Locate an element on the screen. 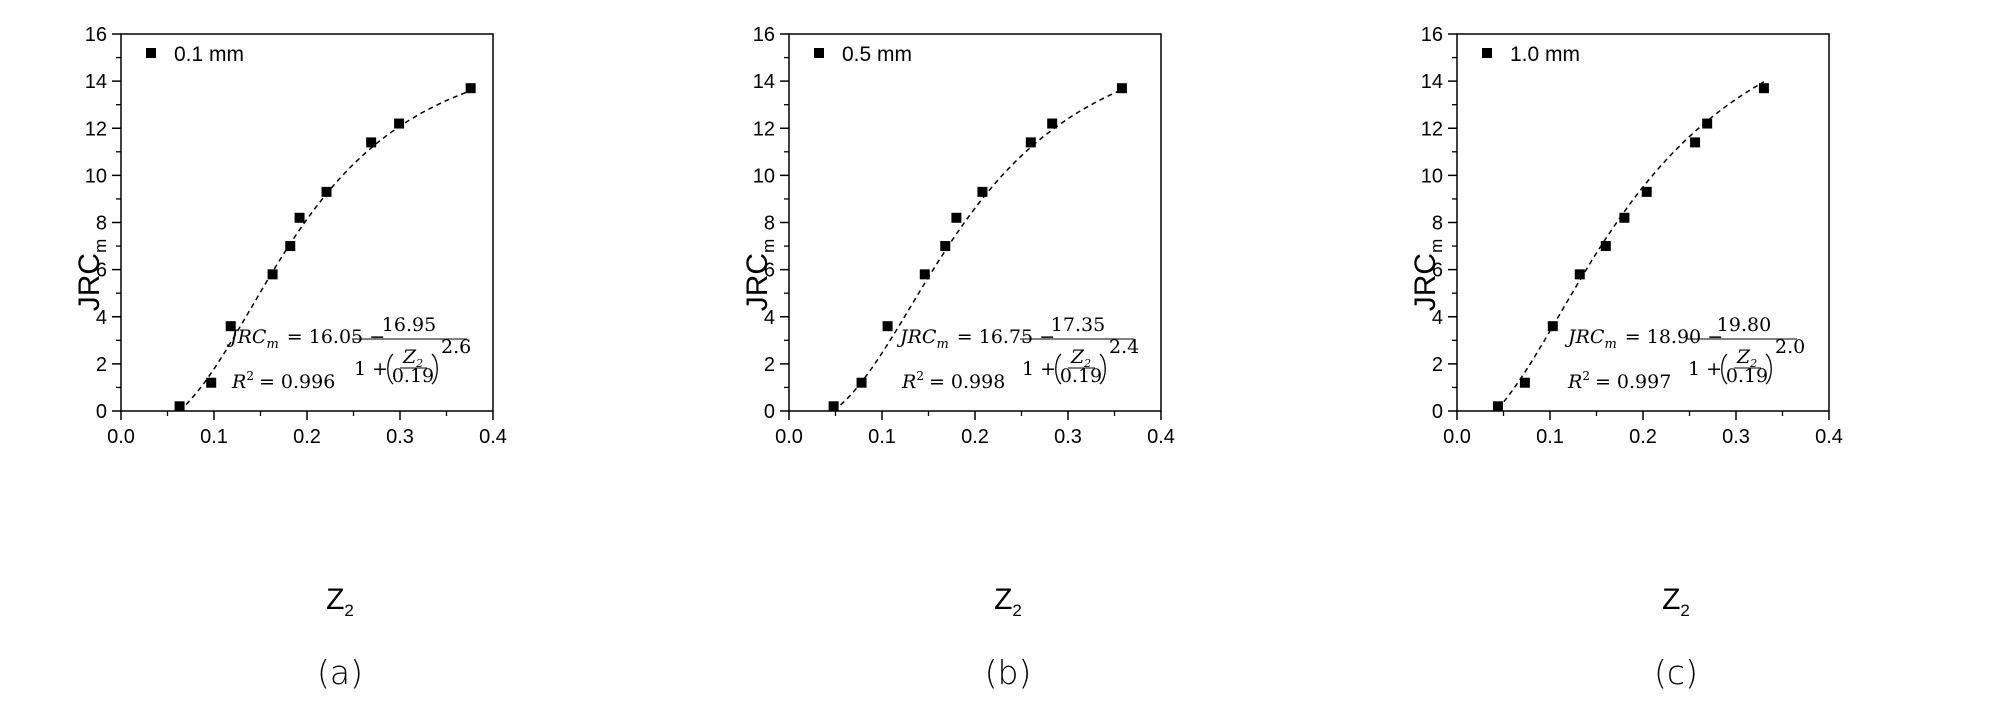 This screenshot has height=702, width=2003. x-tick-label: 0.3 is located at coordinates (1736, 437).